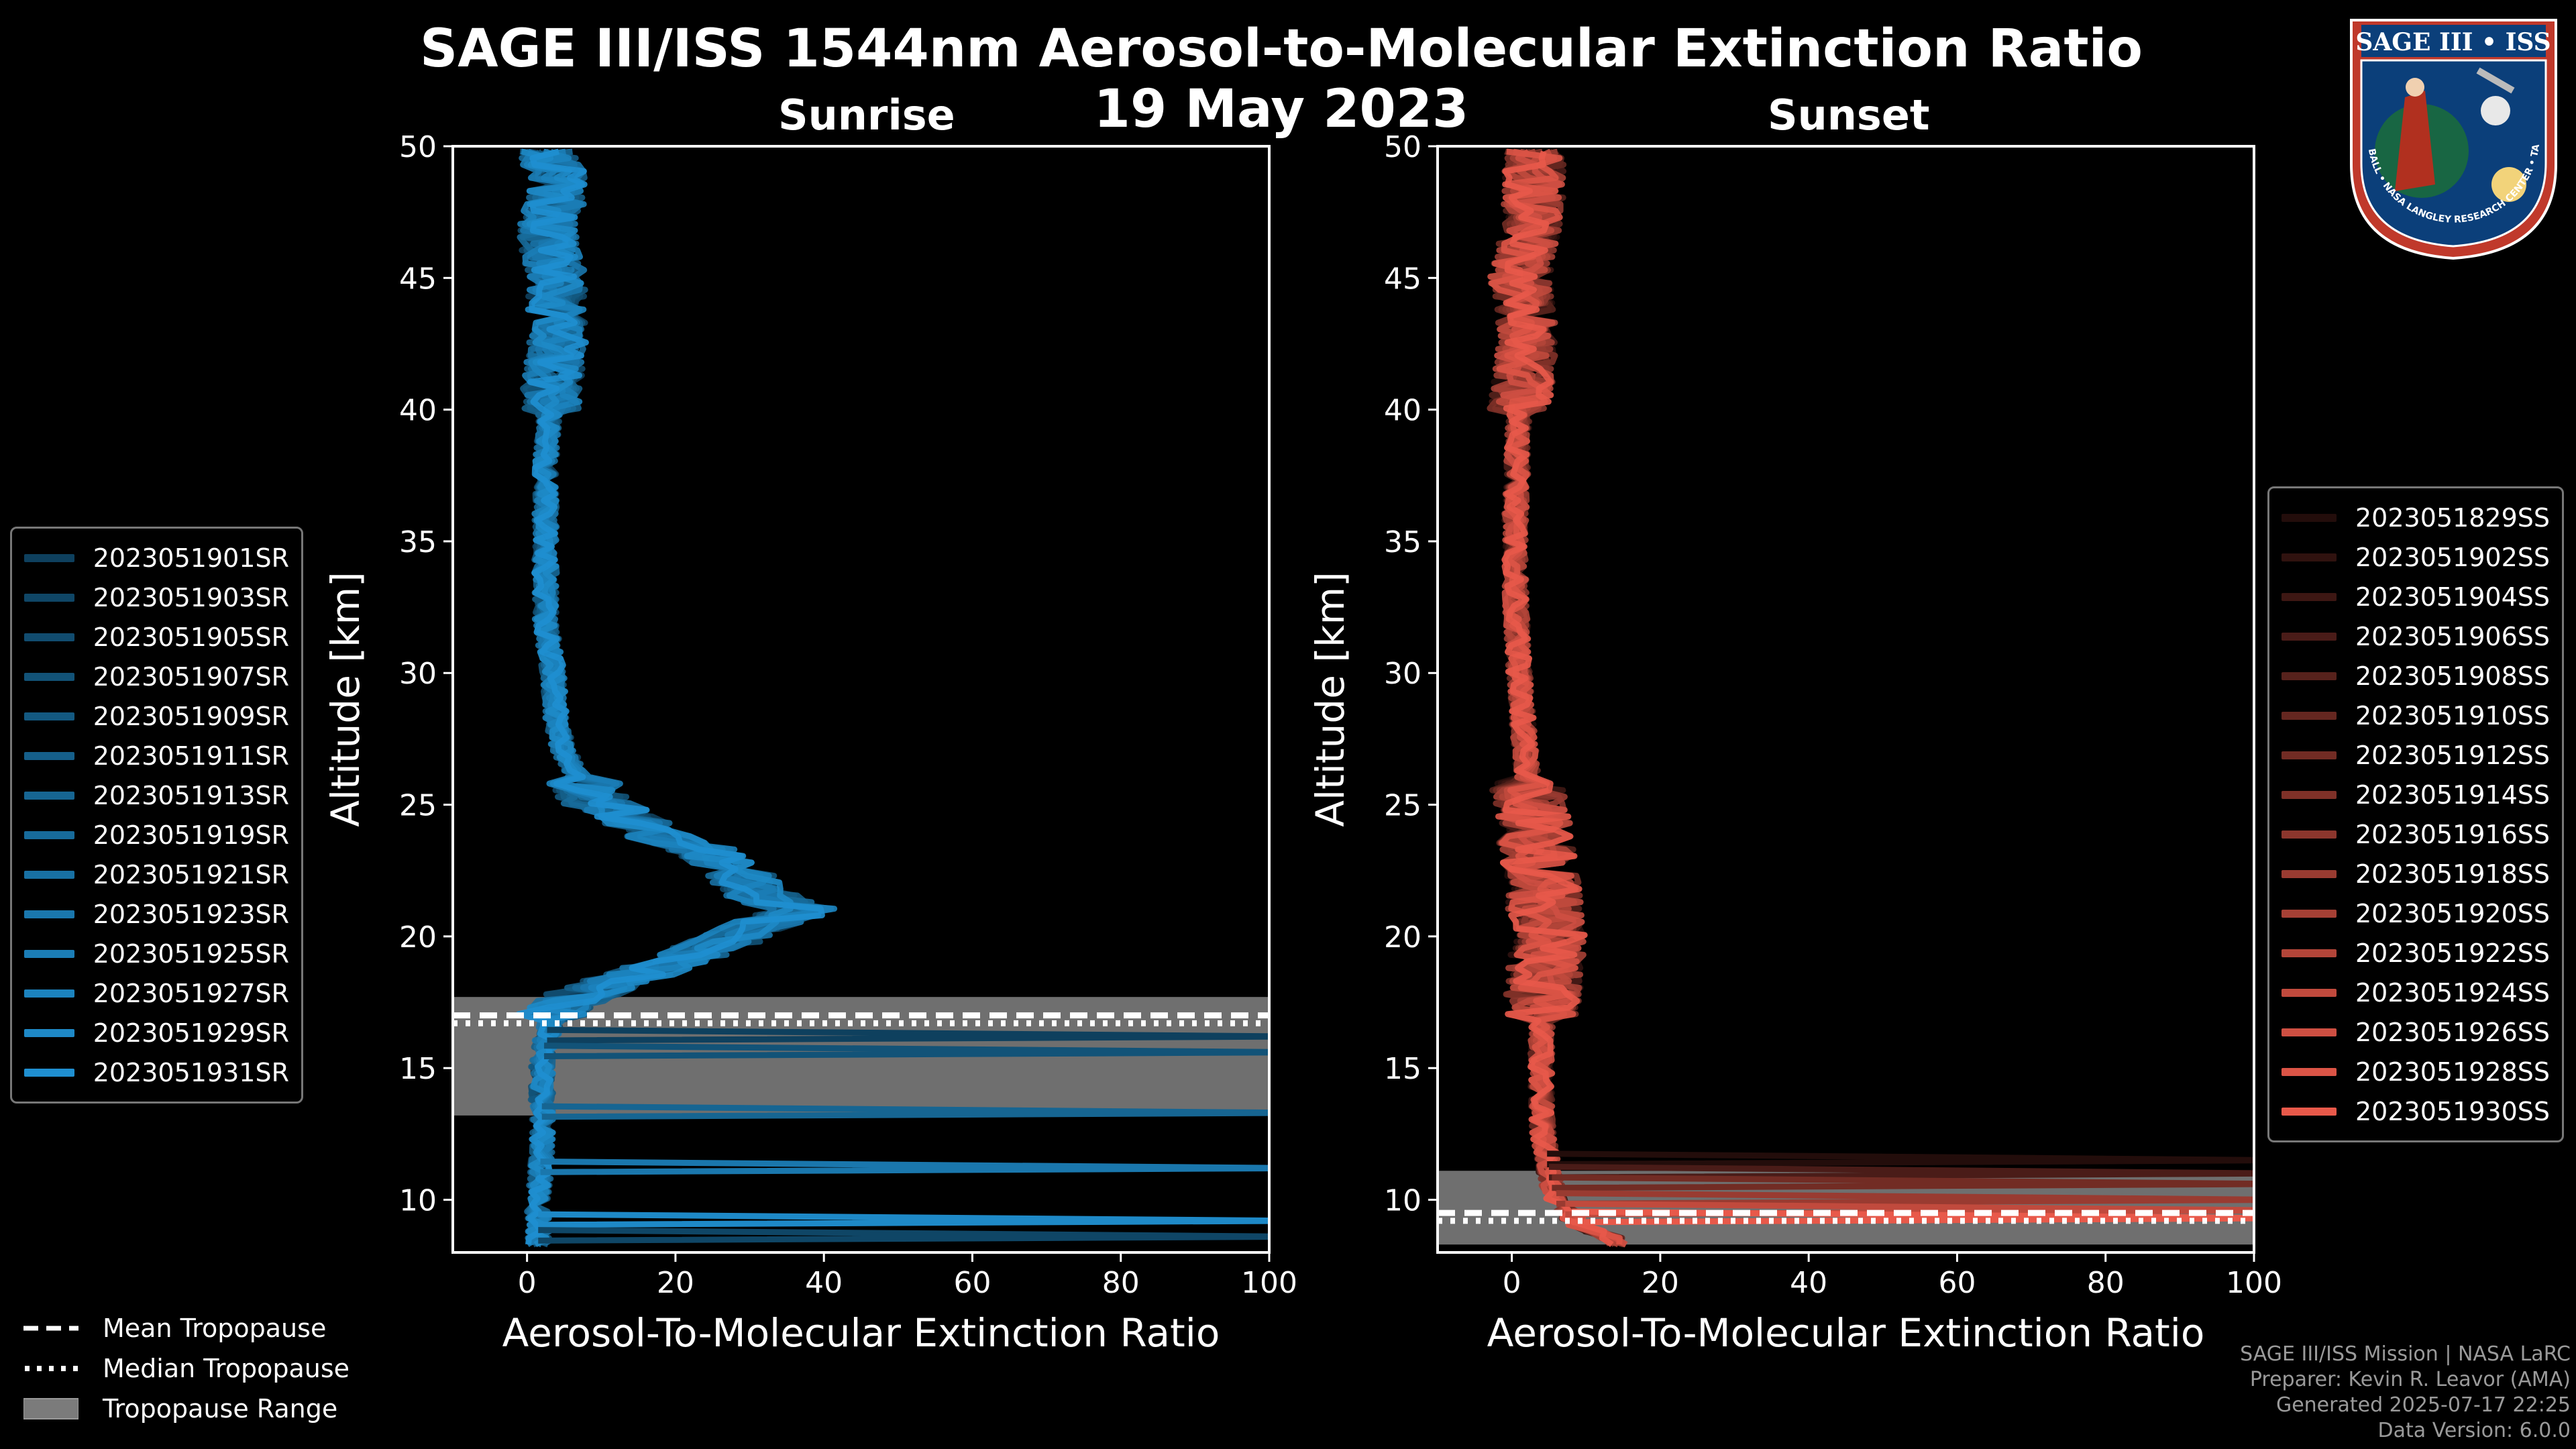  I want to click on sunrise-legend-label: 2023051913SR, so click(191, 795).